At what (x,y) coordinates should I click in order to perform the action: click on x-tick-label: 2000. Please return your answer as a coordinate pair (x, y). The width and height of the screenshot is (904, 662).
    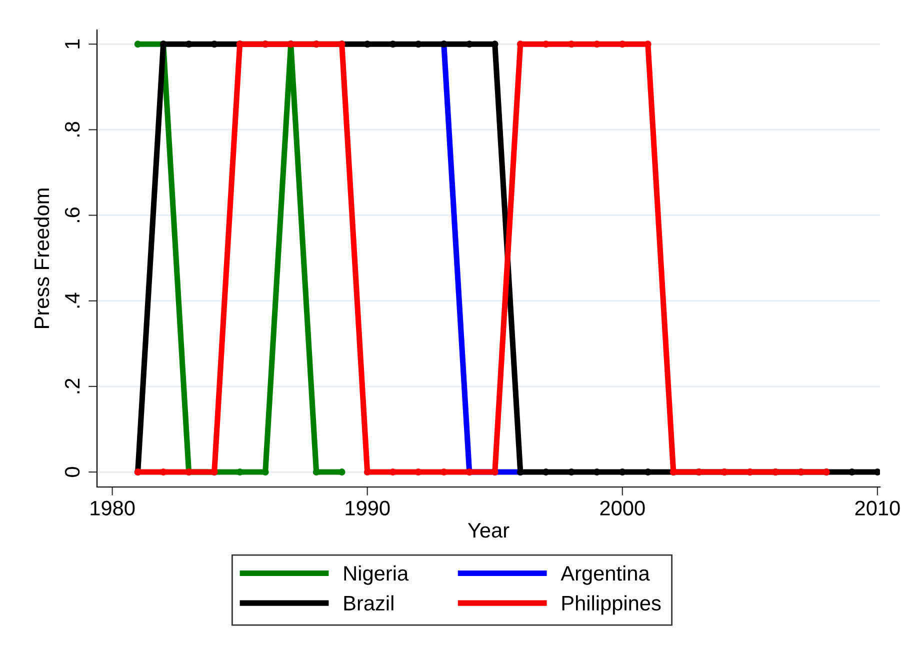
    Looking at the image, I should click on (622, 508).